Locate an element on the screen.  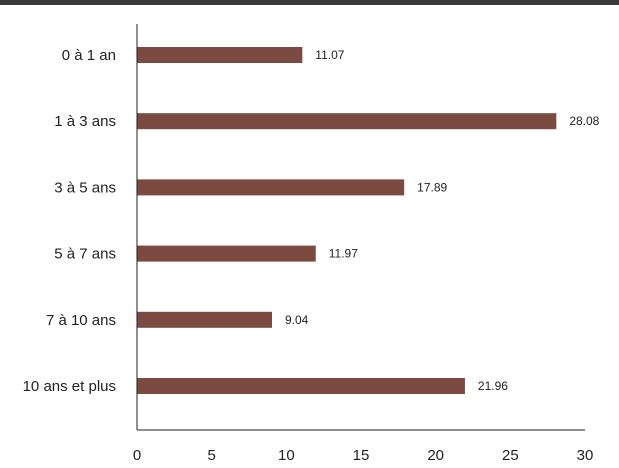
x-tick-label: 25 is located at coordinates (510, 455).